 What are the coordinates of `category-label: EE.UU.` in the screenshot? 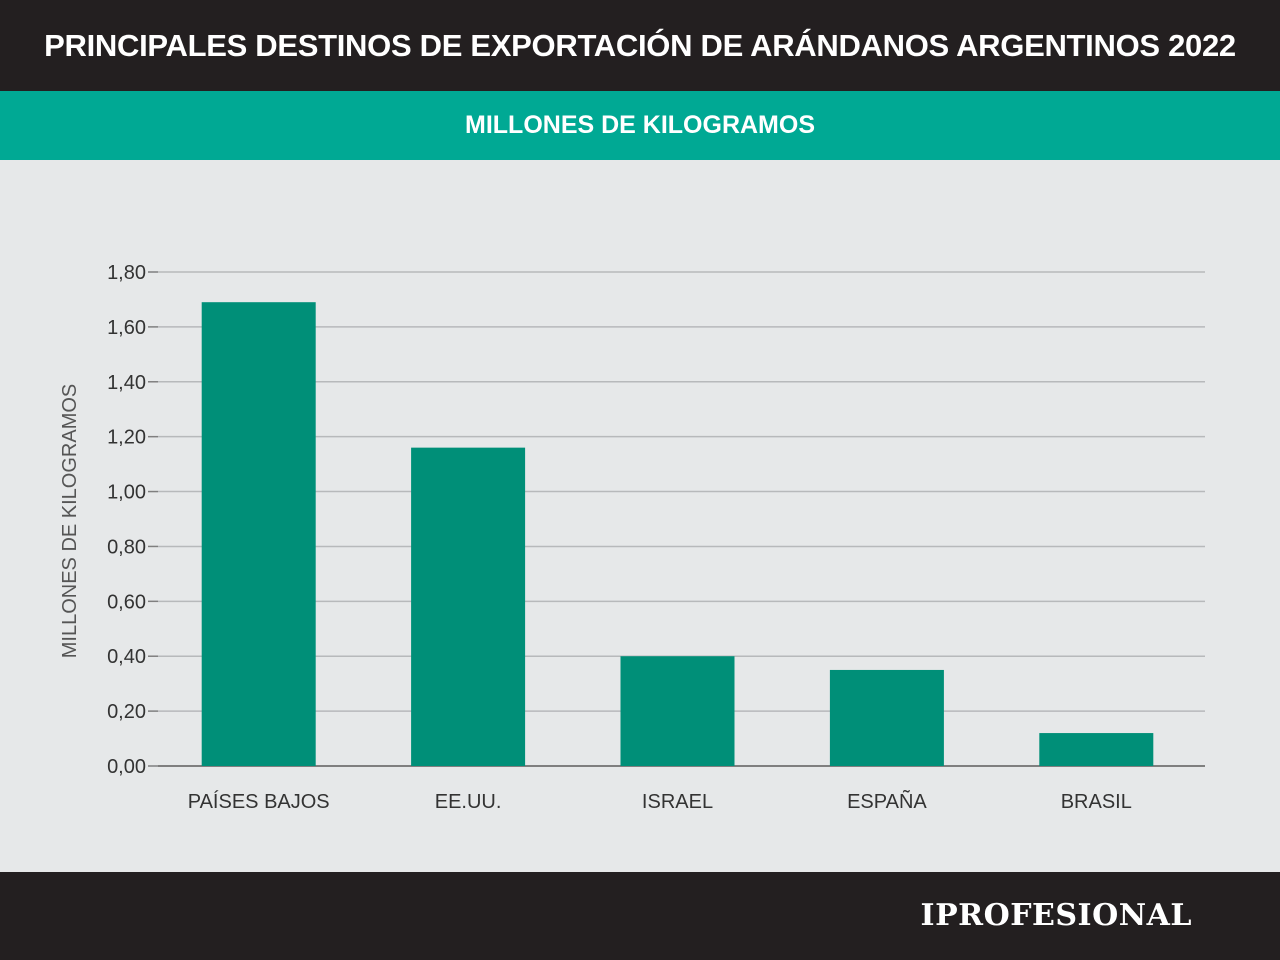 It's located at (468, 802).